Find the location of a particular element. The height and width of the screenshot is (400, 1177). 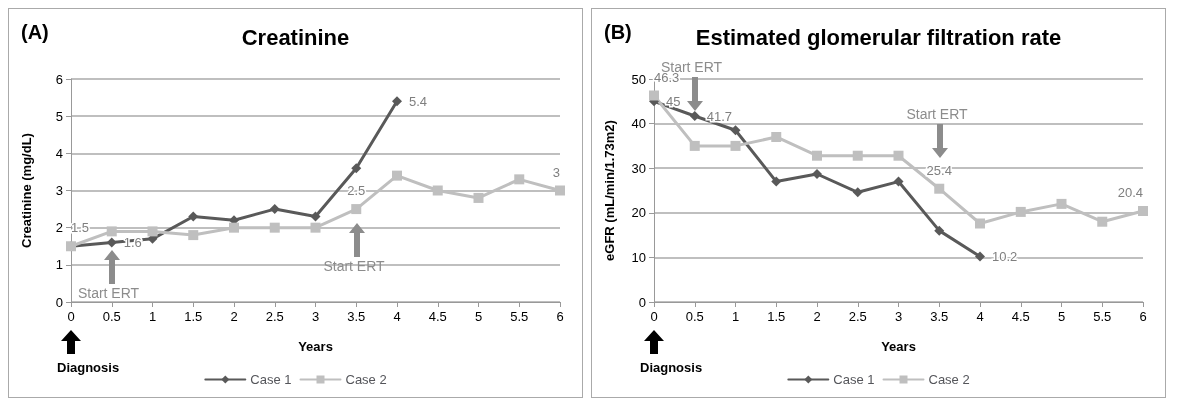

y-tick-label: 4 is located at coordinates (59, 153).